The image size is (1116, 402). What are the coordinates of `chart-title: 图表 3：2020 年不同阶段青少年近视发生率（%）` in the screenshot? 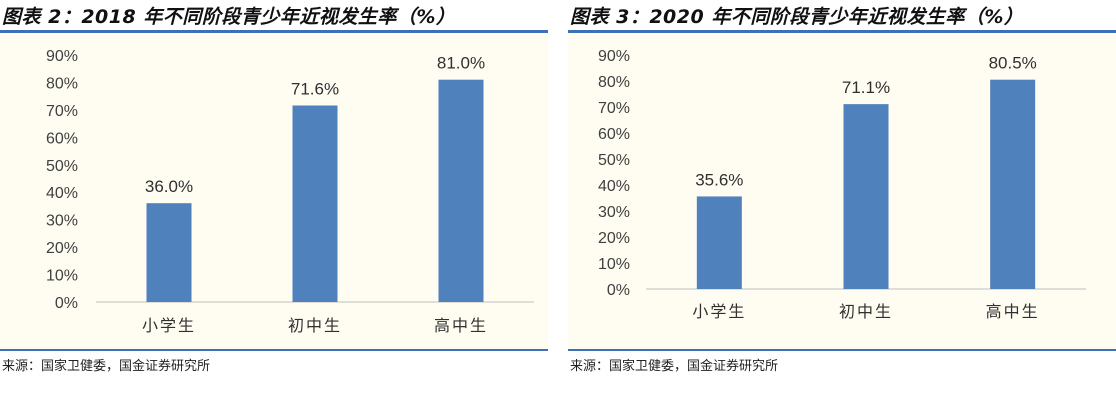 It's located at (797, 17).